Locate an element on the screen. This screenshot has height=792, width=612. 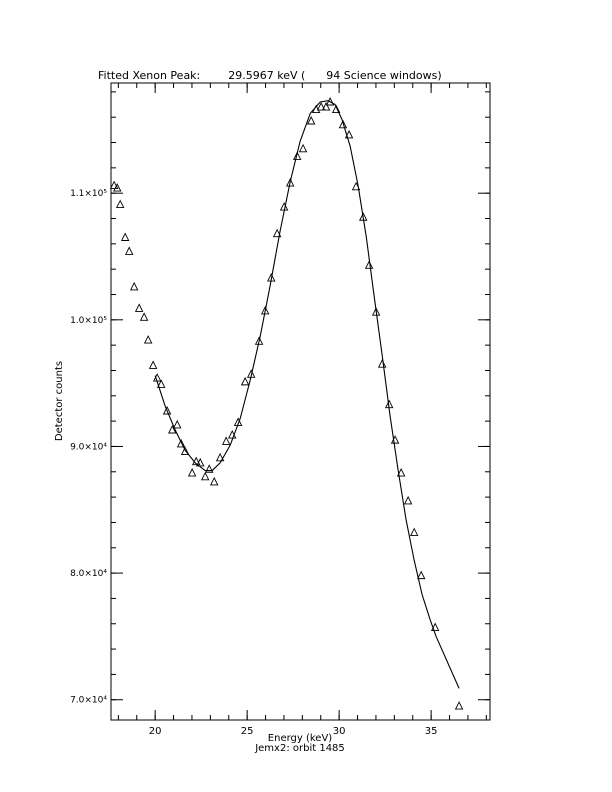
x-tick-label: 35 is located at coordinates (431, 731).